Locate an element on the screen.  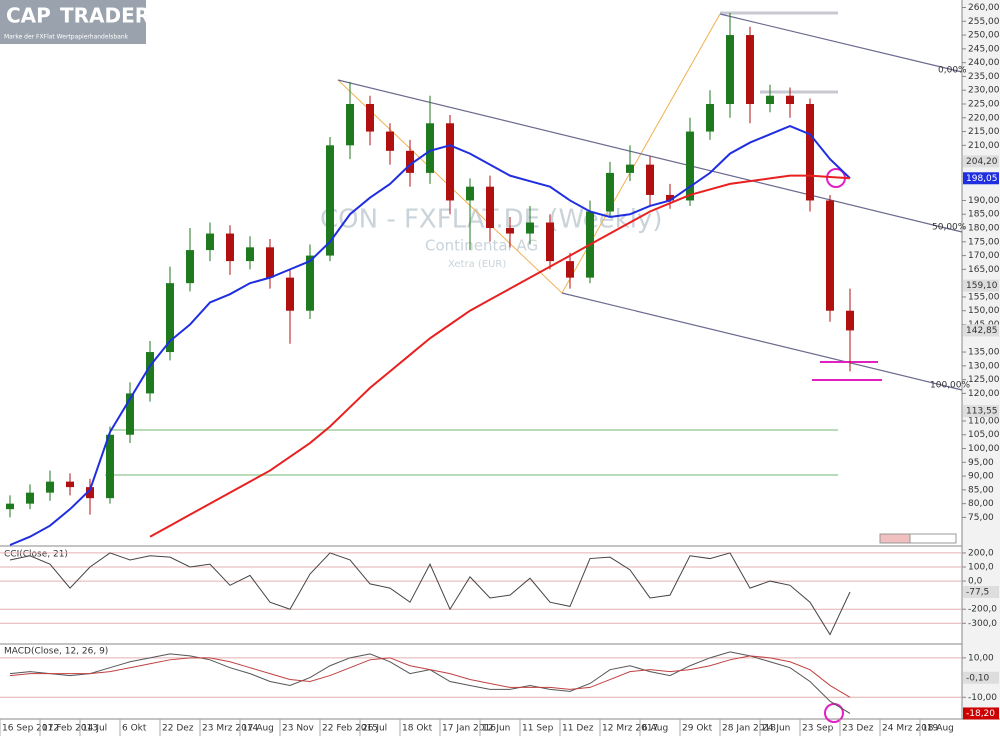
y-tick-label: 125,00 is located at coordinates (984, 380).